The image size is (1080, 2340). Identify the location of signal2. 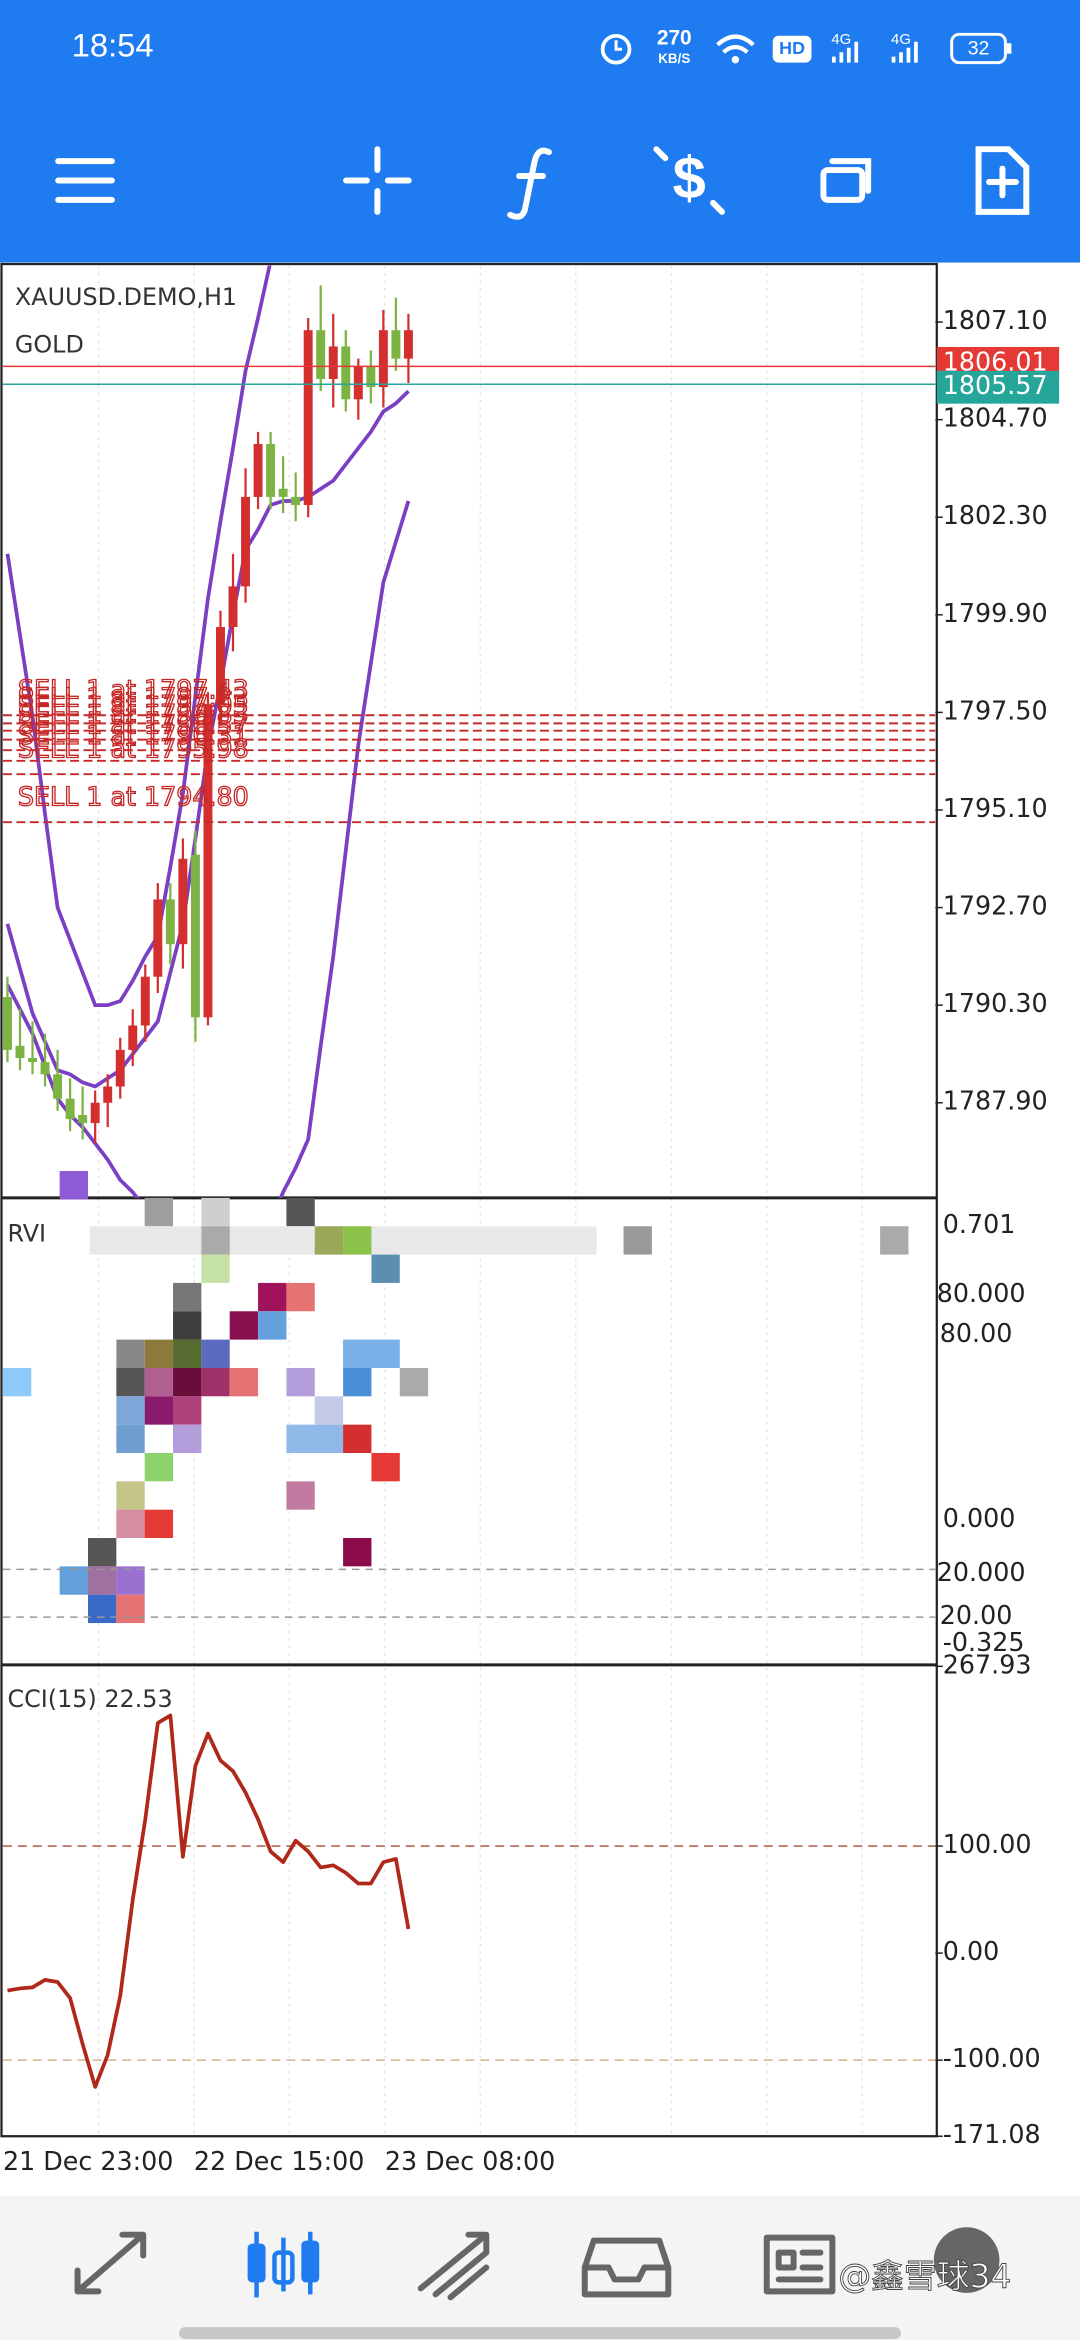
(904, 52).